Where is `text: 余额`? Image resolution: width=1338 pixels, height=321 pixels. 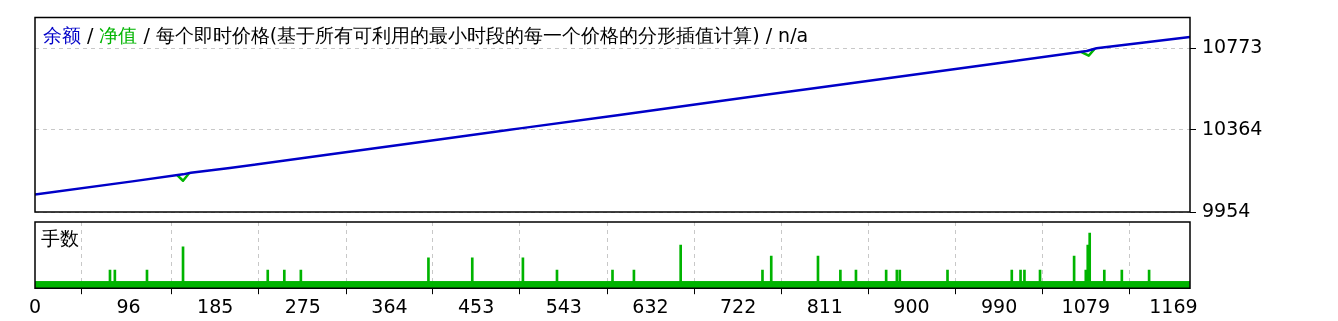
text: 余额 is located at coordinates (62, 35).